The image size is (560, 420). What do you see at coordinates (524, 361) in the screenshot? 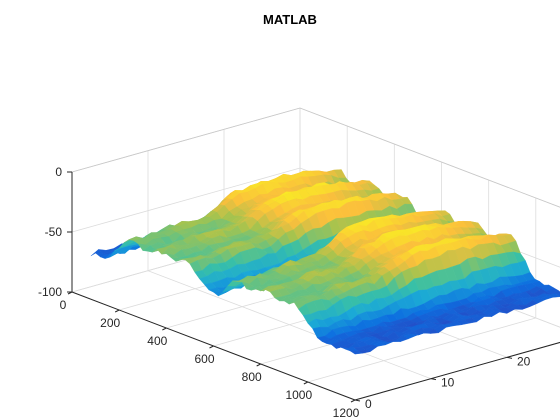
I see `y-tick-label: 20` at bounding box center [524, 361].